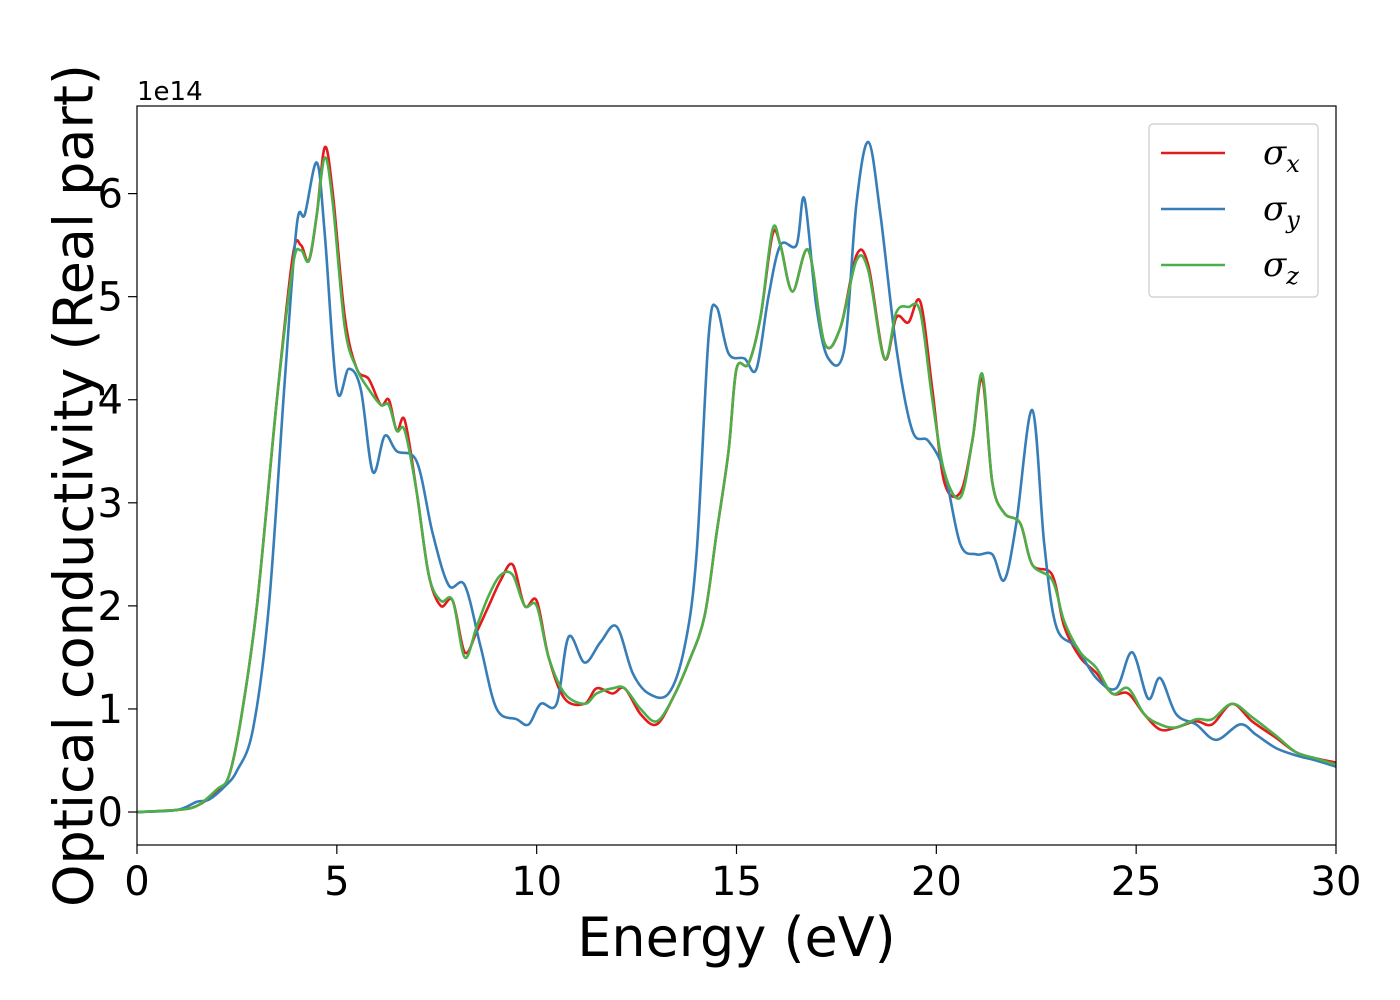  What do you see at coordinates (1233, 210) in the screenshot?
I see `legend-box` at bounding box center [1233, 210].